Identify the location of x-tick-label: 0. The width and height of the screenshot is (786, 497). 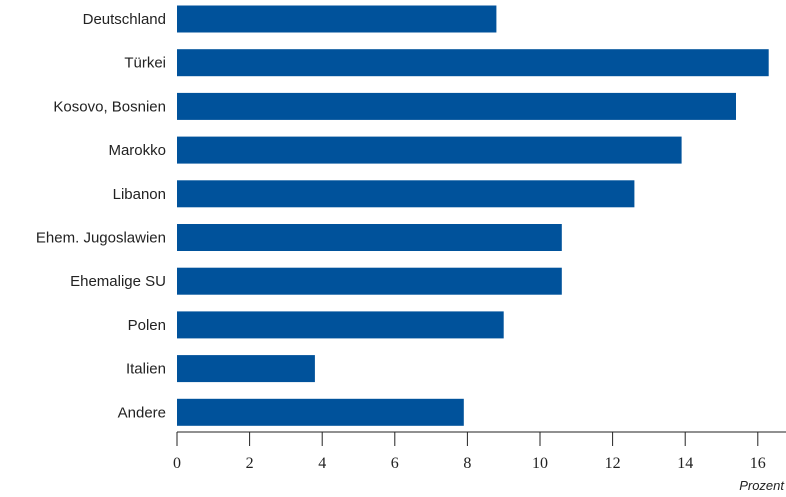
(177, 463).